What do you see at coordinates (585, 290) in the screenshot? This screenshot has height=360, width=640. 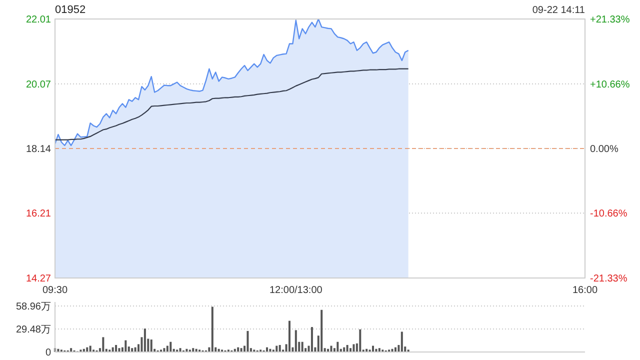 I see `x-tick-label: 16:00` at bounding box center [585, 290].